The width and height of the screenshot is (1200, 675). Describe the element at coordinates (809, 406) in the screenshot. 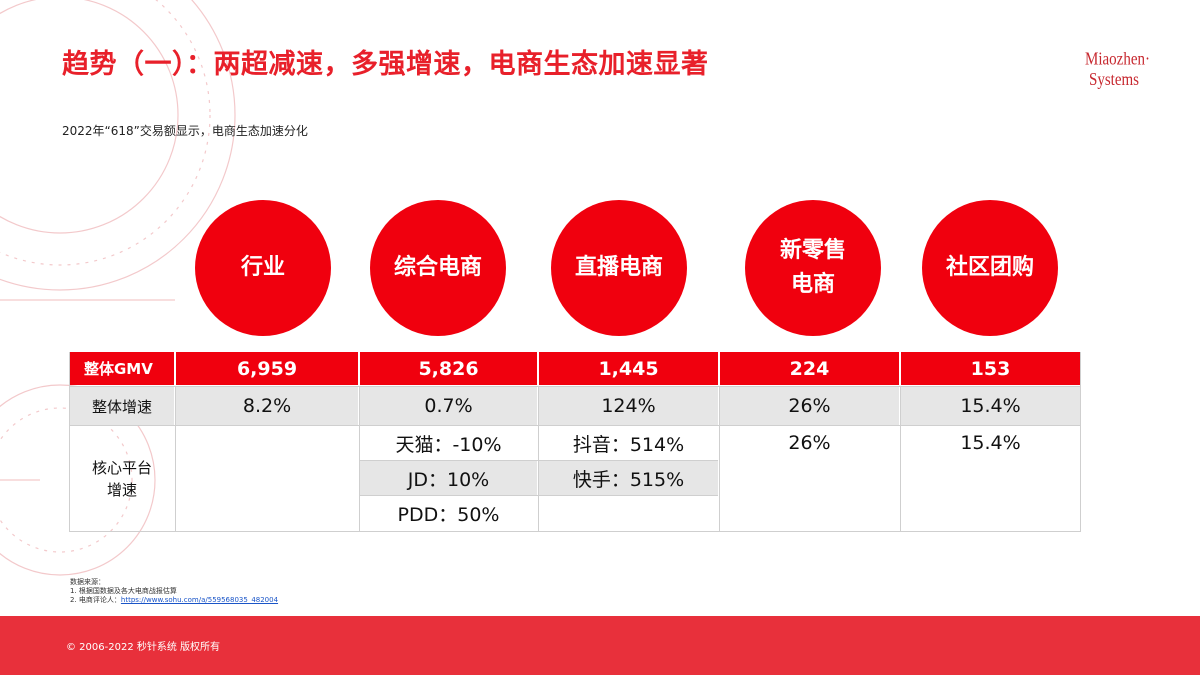

I see `growth-new-retail: 26%` at that location.